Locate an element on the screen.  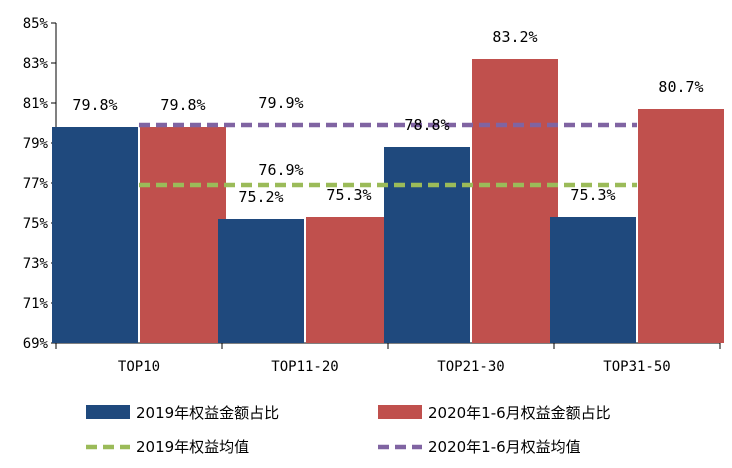
reference-line-label: 79.9% is located at coordinates (280, 103).